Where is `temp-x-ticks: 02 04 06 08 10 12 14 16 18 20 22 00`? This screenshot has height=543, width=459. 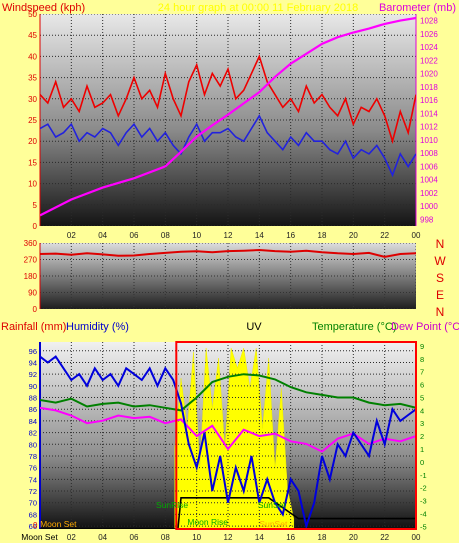 temp-x-ticks: 02 04 06 08 10 12 14 16 18 20 22 00 is located at coordinates (244, 537).